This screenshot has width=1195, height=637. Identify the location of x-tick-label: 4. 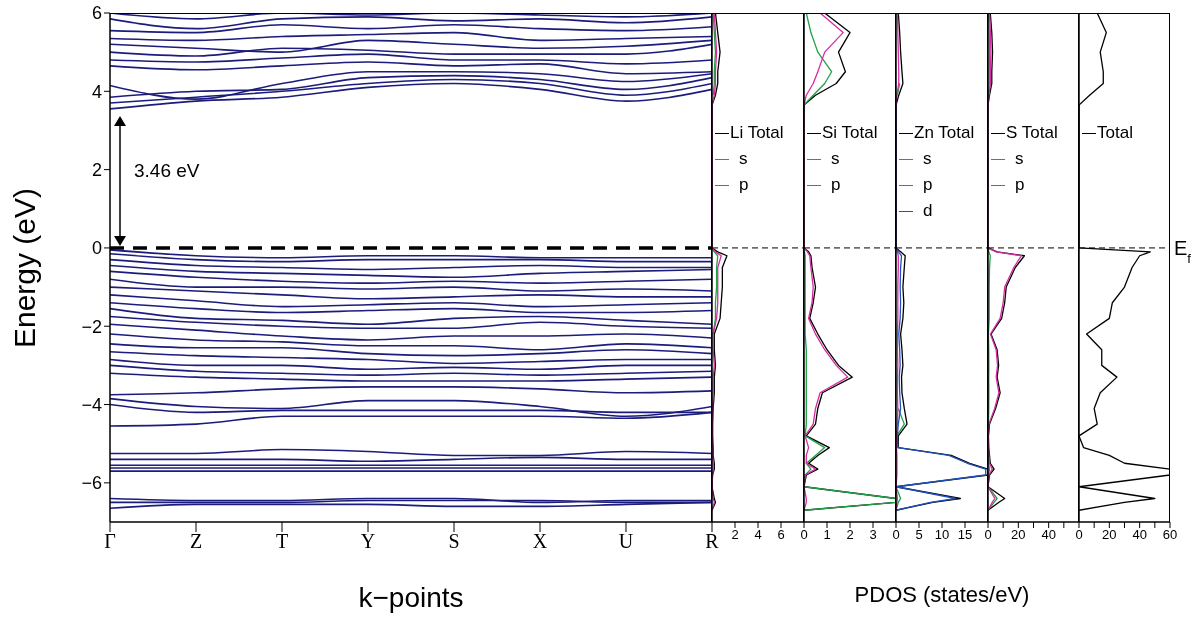
(758, 535).